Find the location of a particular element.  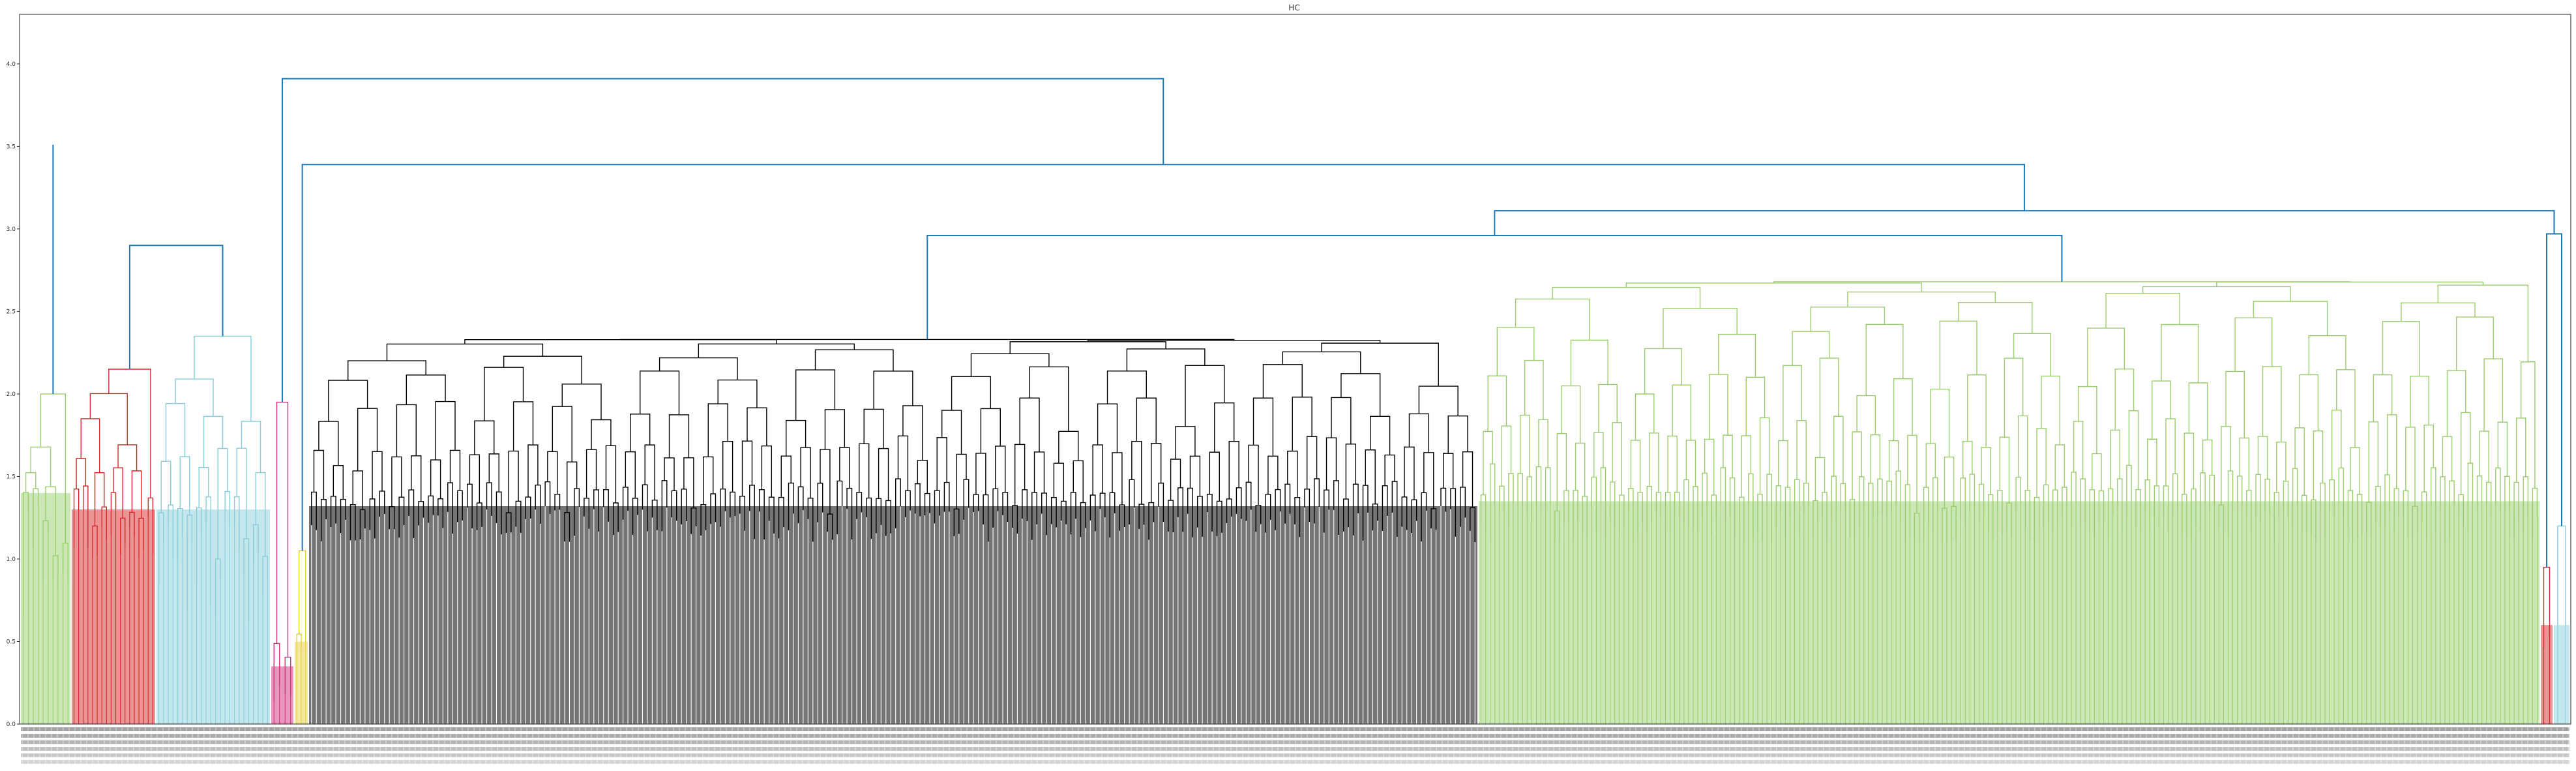

branch-c1 is located at coordinates (26, 554).